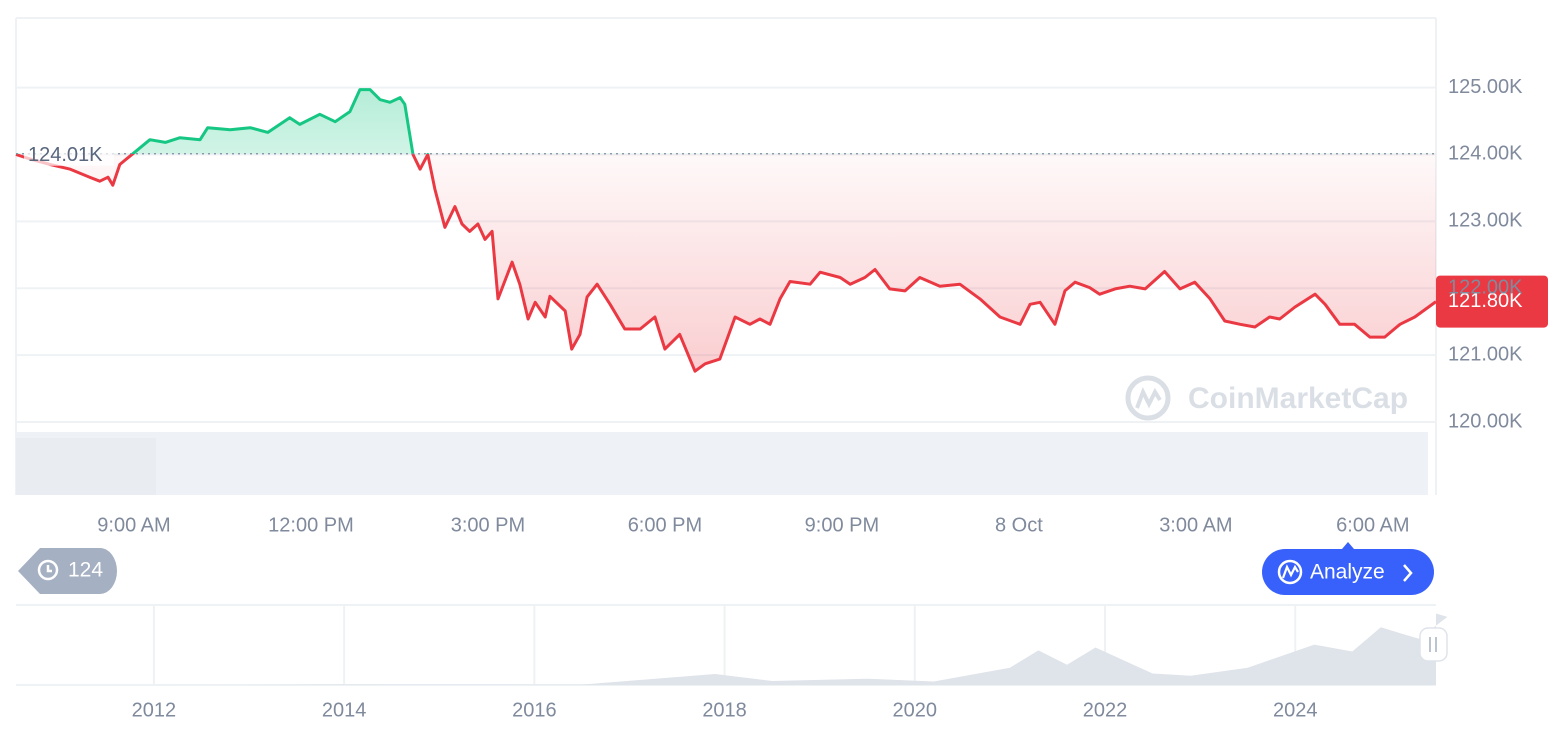  I want to click on y-tick-label: 123.00K, so click(1485, 221).